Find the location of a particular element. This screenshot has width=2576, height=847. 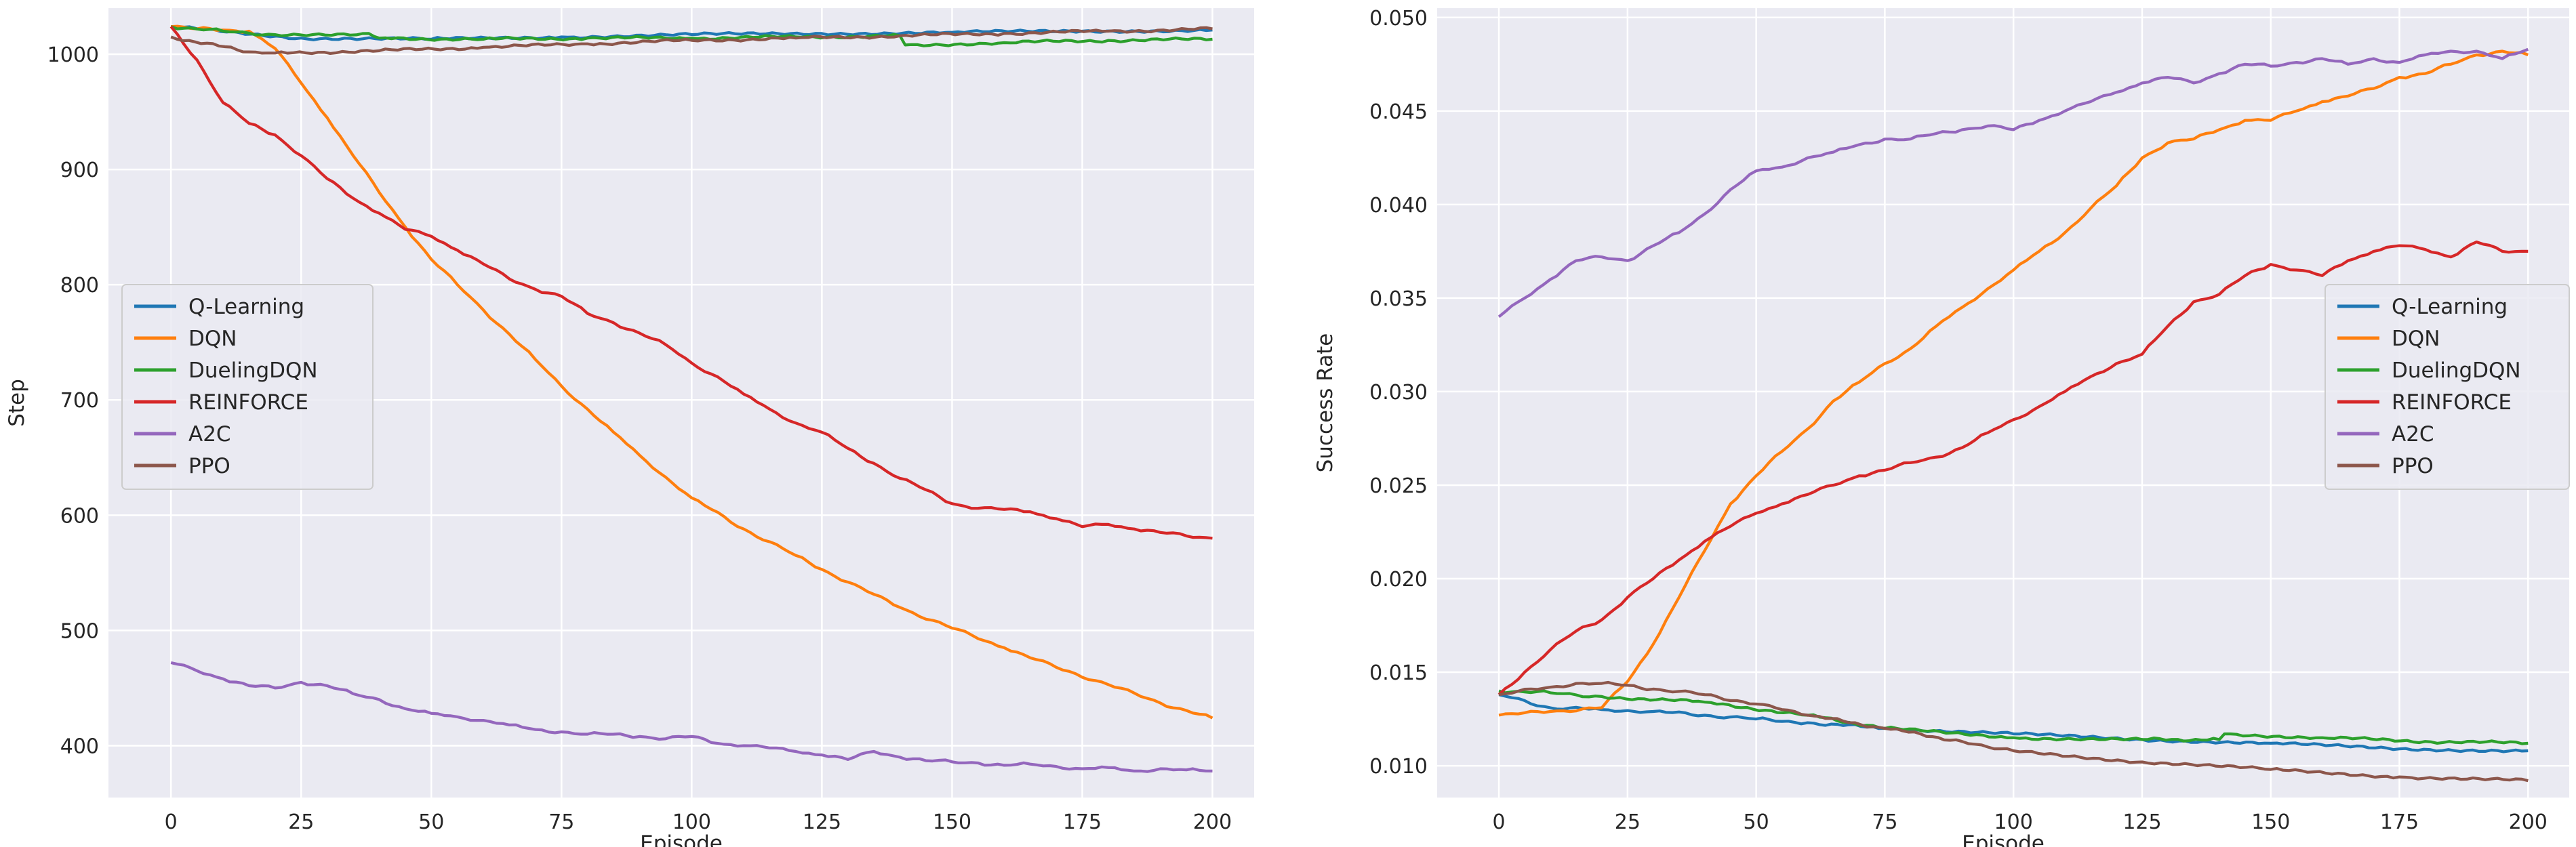

y-tick-label: 500 is located at coordinates (79, 631).